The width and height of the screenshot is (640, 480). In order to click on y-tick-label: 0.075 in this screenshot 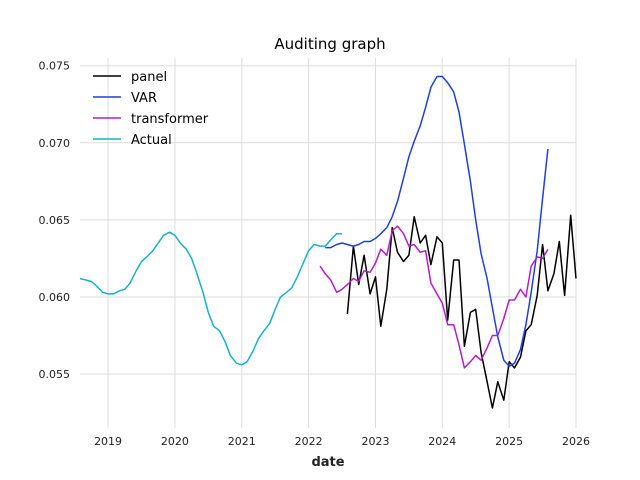, I will do `click(55, 66)`.